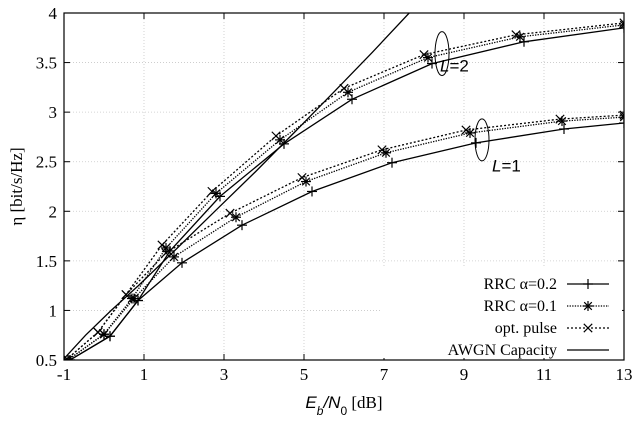  I want to click on y-tick-label: 3, so click(53, 112).